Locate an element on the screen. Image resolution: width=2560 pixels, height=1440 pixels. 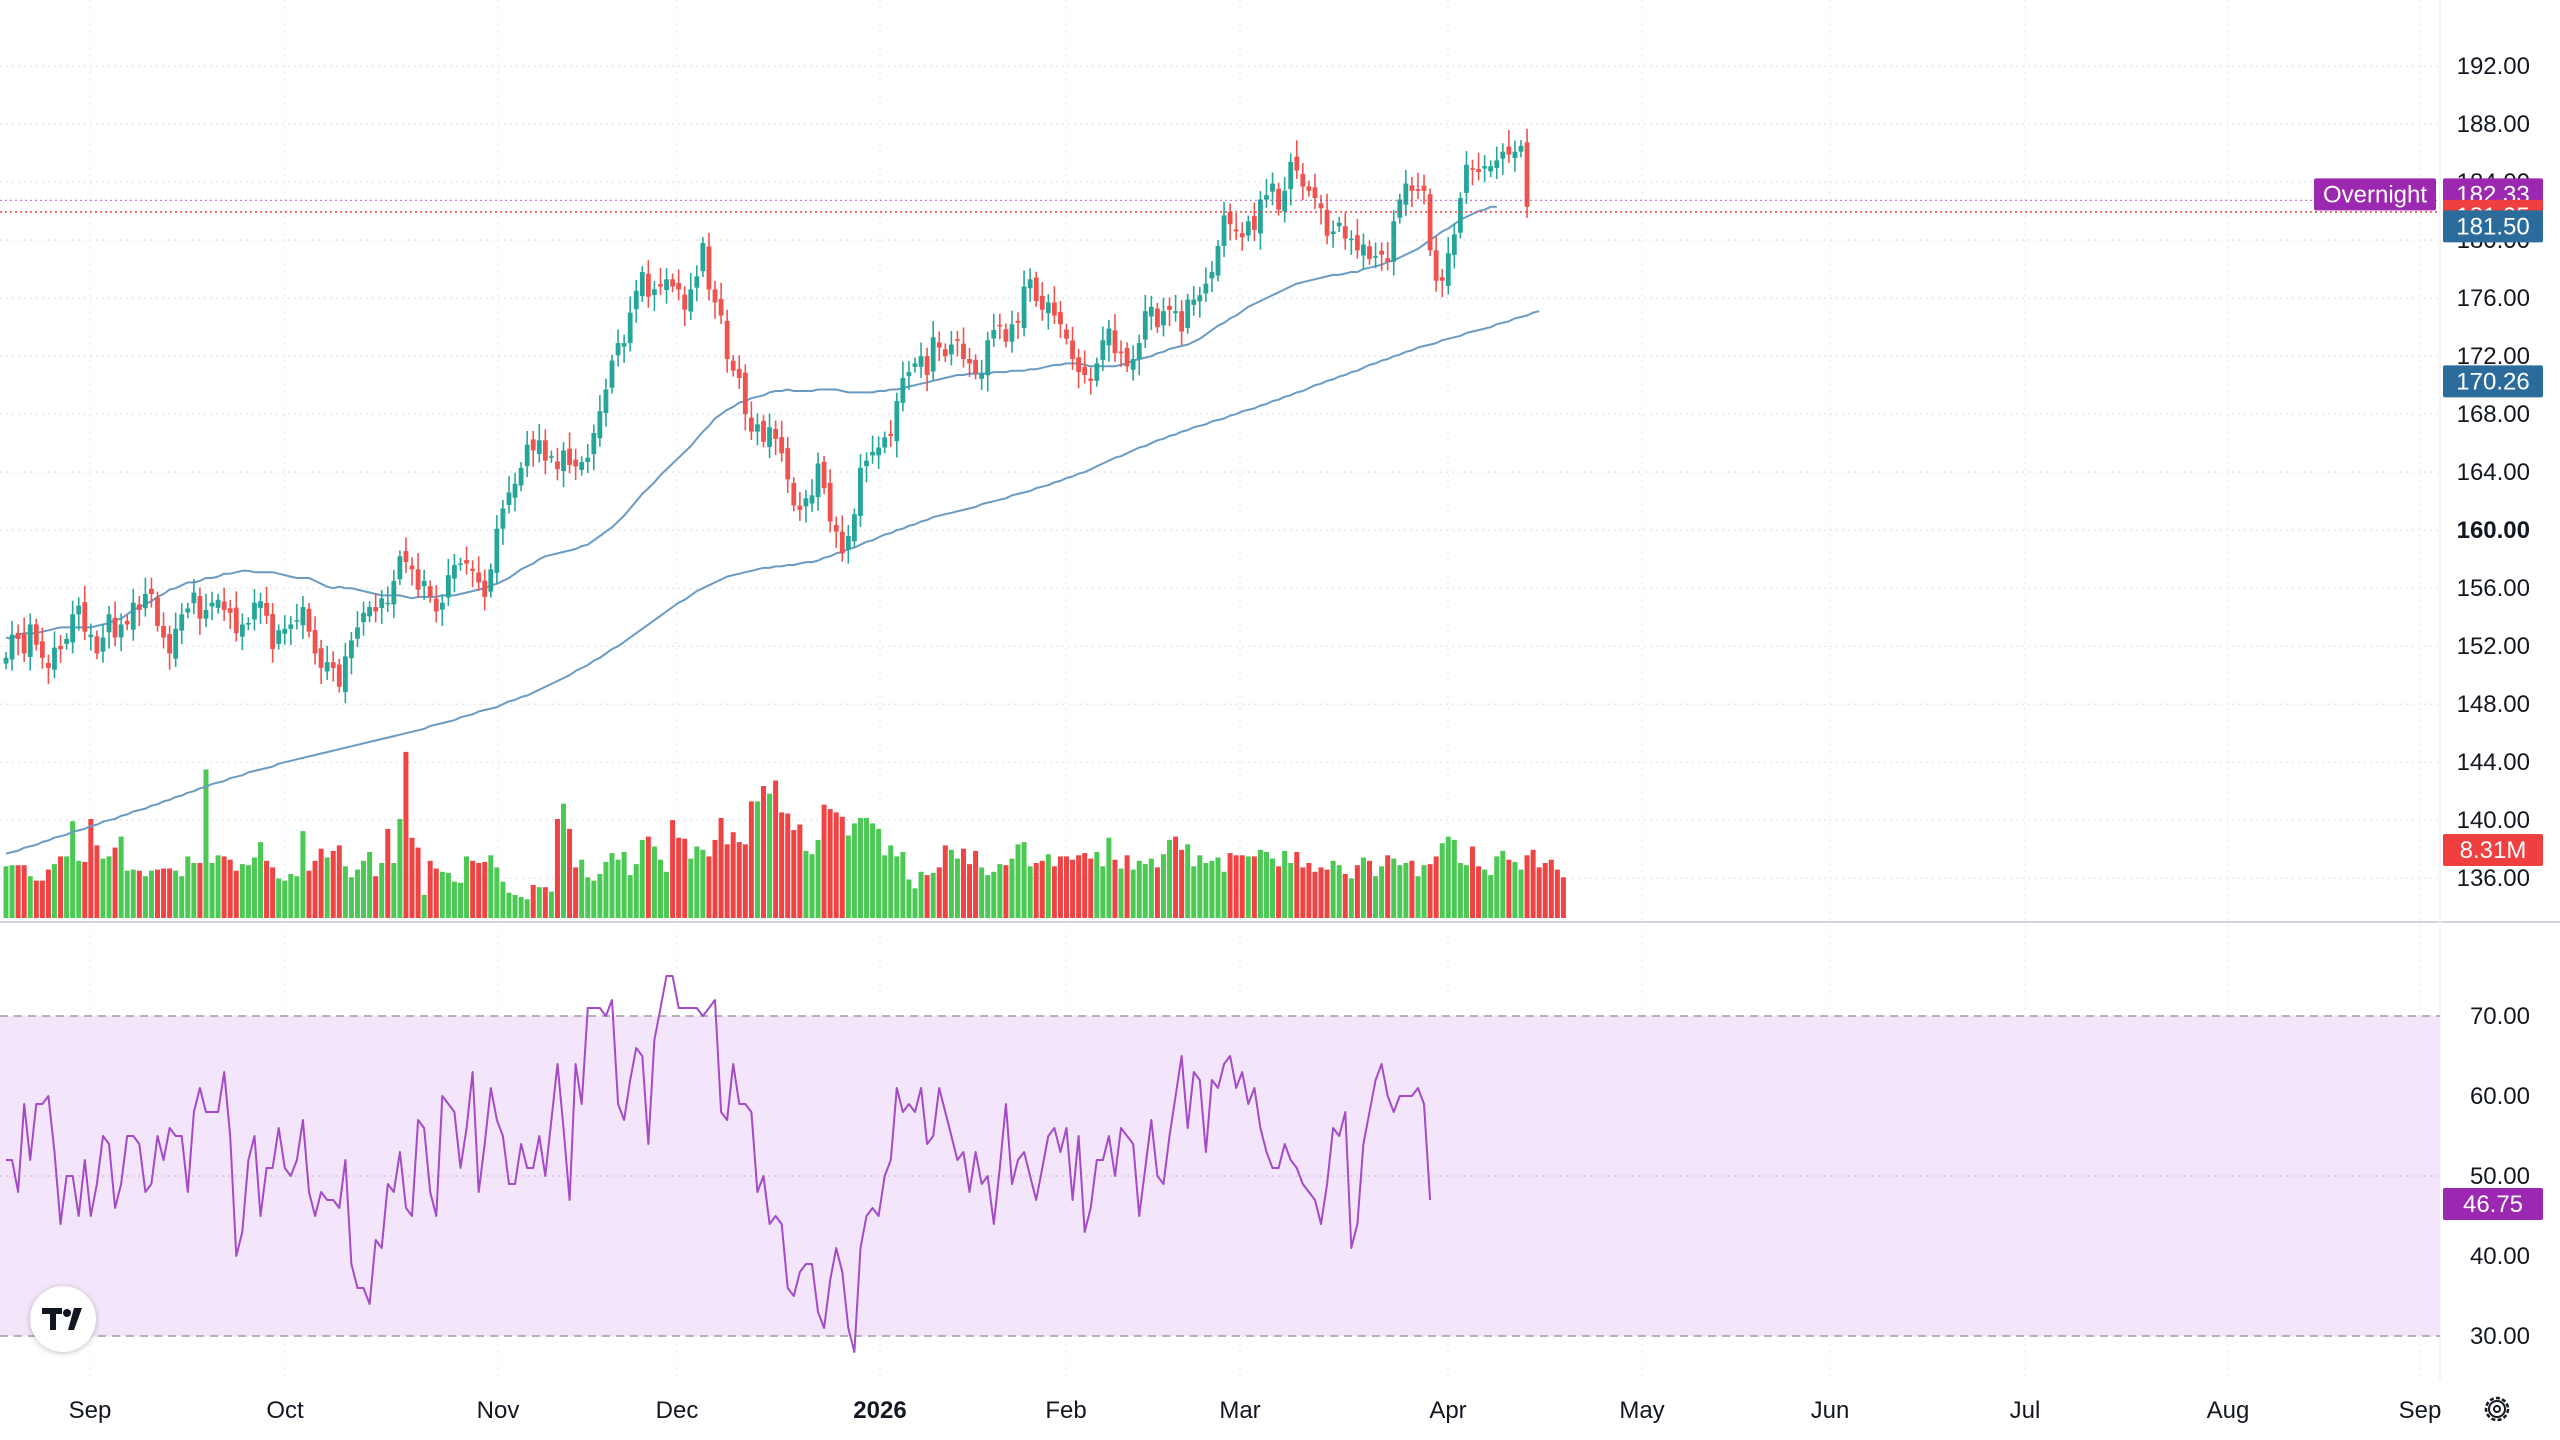
price-tick-label: 136.00 is located at coordinates (2493, 878).